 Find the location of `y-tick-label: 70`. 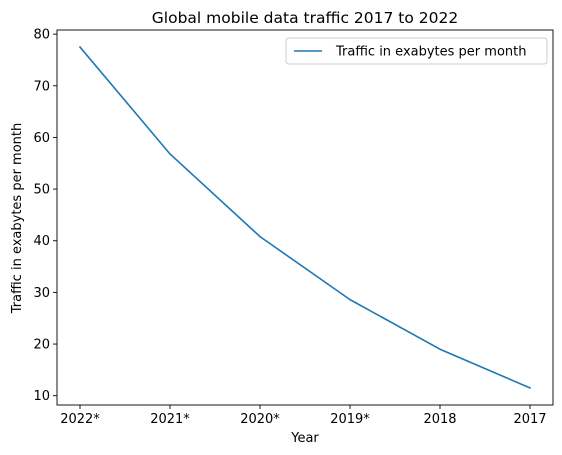

y-tick-label: 70 is located at coordinates (41, 86).